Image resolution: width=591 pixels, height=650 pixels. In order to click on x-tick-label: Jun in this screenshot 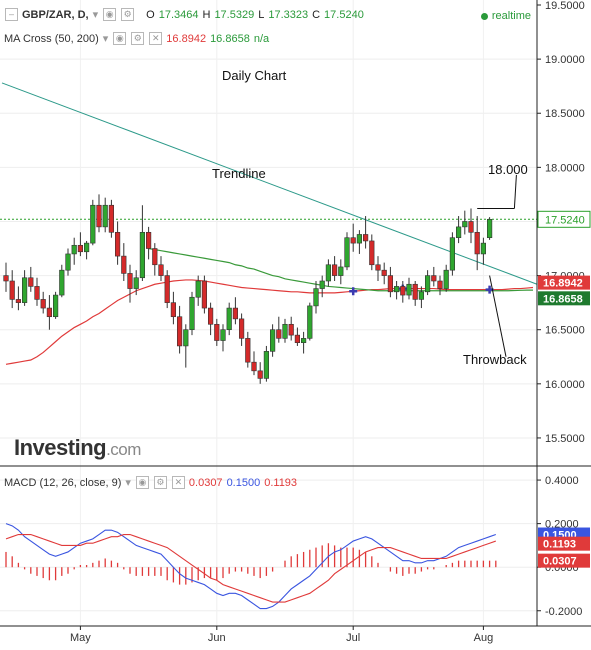, I will do `click(217, 638)`.